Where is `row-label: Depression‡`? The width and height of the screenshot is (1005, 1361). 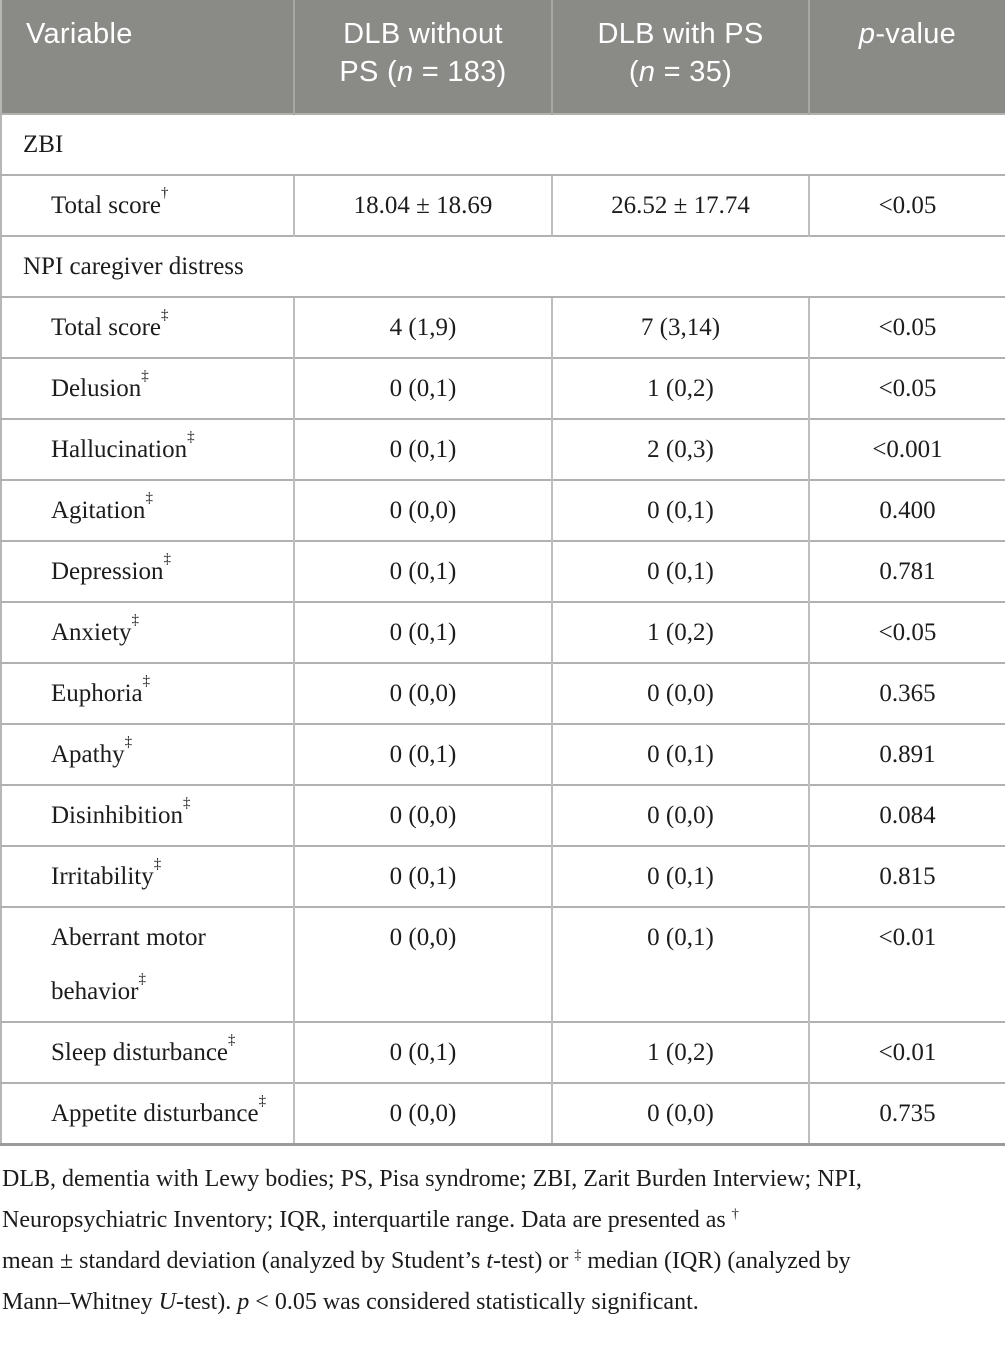
row-label: Depression‡ is located at coordinates (147, 571).